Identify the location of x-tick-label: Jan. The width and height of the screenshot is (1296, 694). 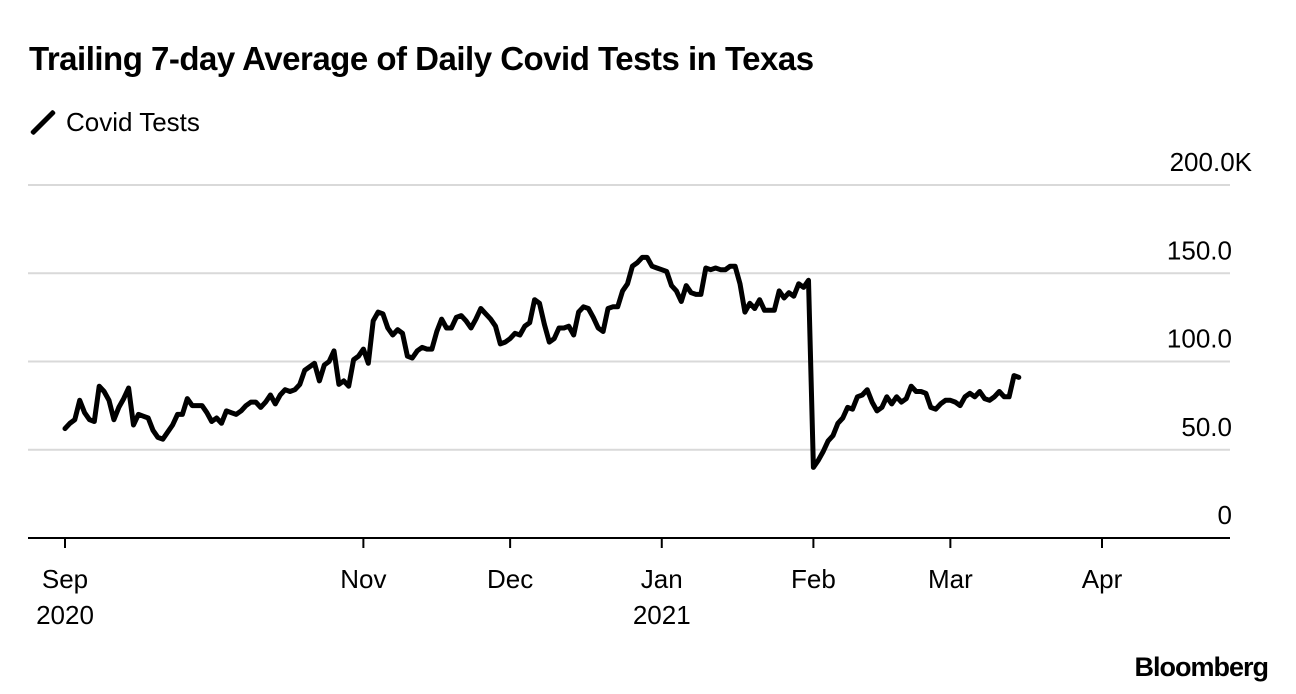
(662, 579).